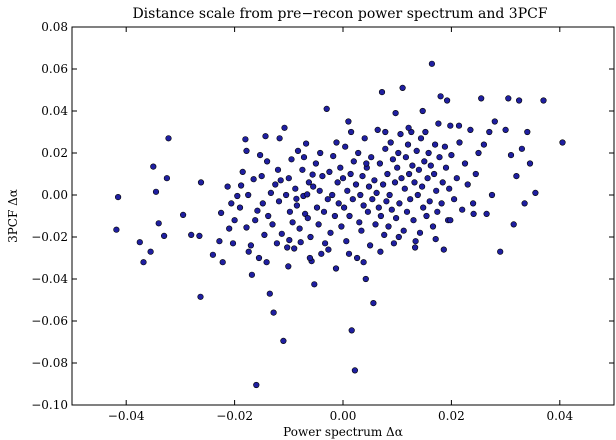 Image resolution: width=616 pixels, height=440 pixels. I want to click on y-tick-label: 0.08, so click(54, 27).